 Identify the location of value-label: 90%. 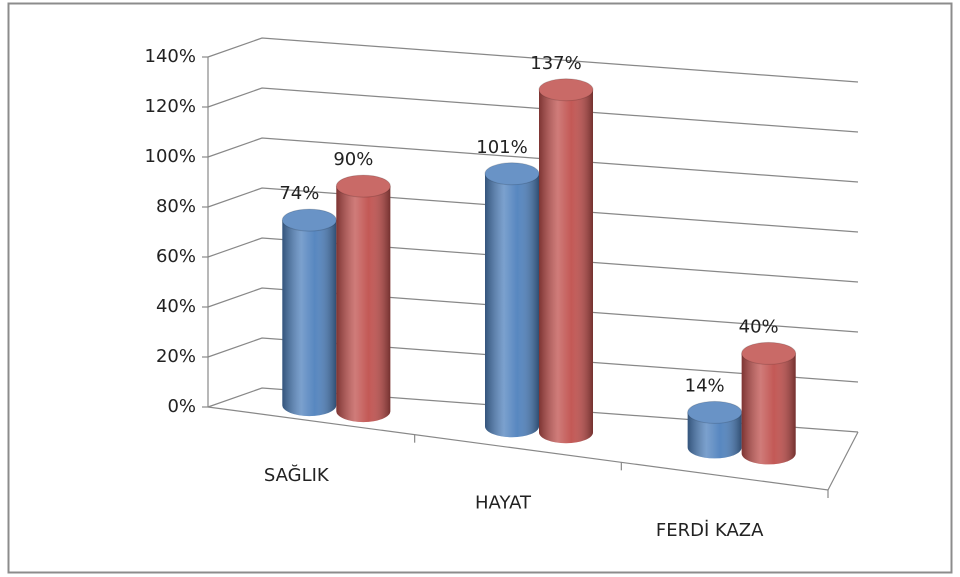
(353, 159).